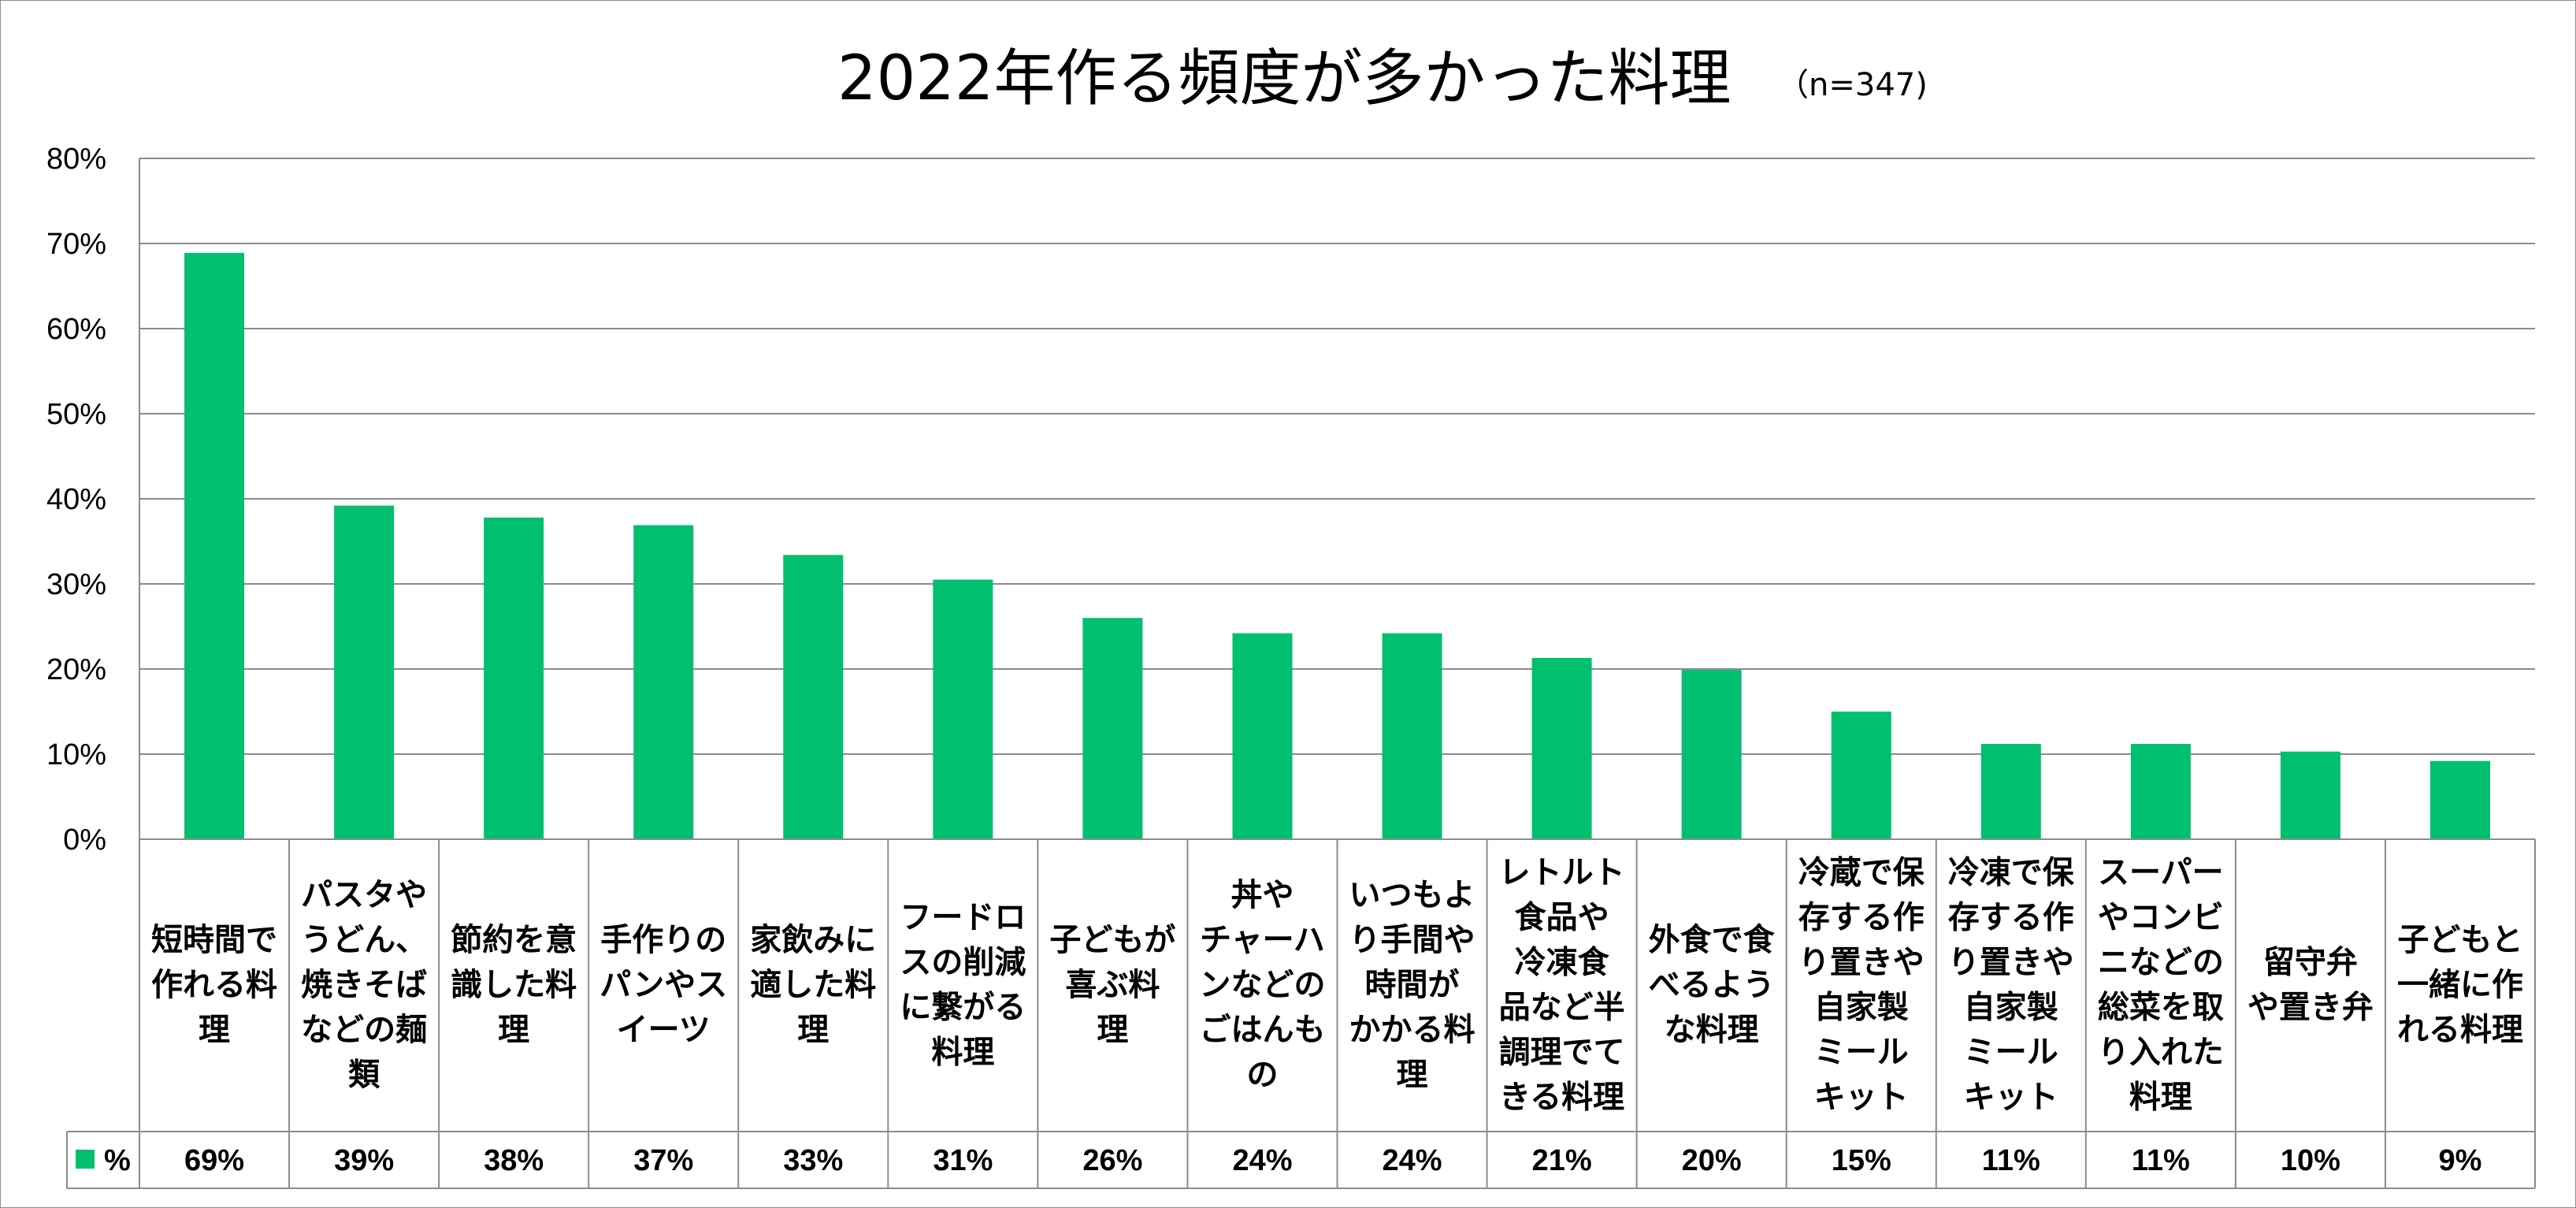 The width and height of the screenshot is (2576, 1208). What do you see at coordinates (813, 1160) in the screenshot?
I see `data-label: 33%` at bounding box center [813, 1160].